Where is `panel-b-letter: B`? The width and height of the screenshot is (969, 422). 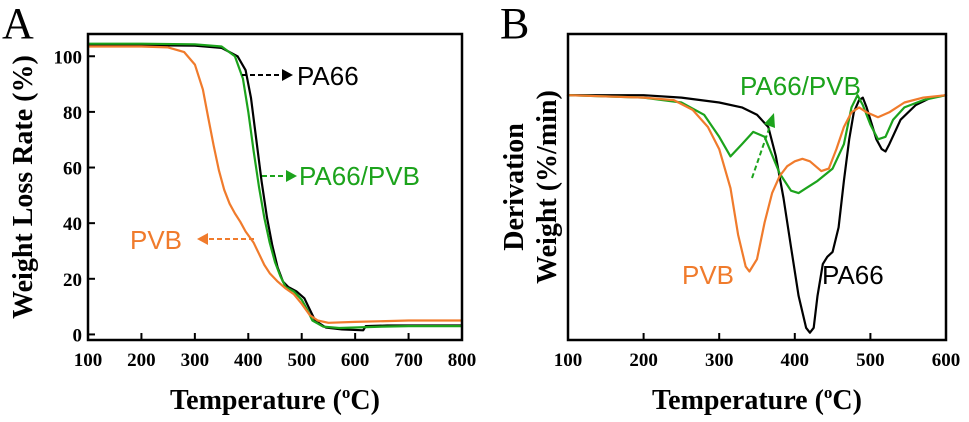 panel-b-letter: B is located at coordinates (514, 24).